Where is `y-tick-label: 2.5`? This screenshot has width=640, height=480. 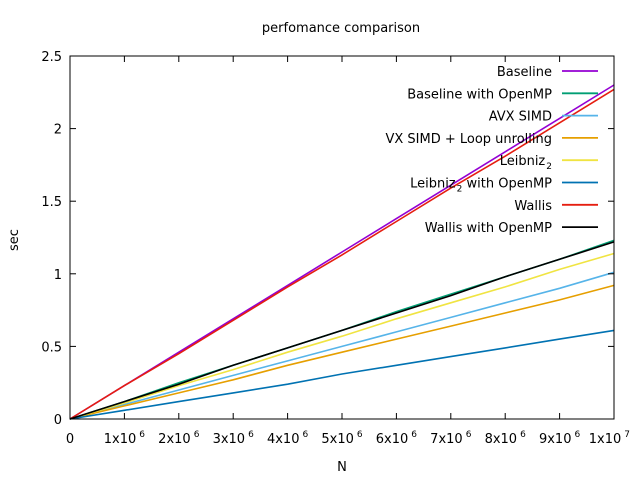 y-tick-label: 2.5 is located at coordinates (51, 57).